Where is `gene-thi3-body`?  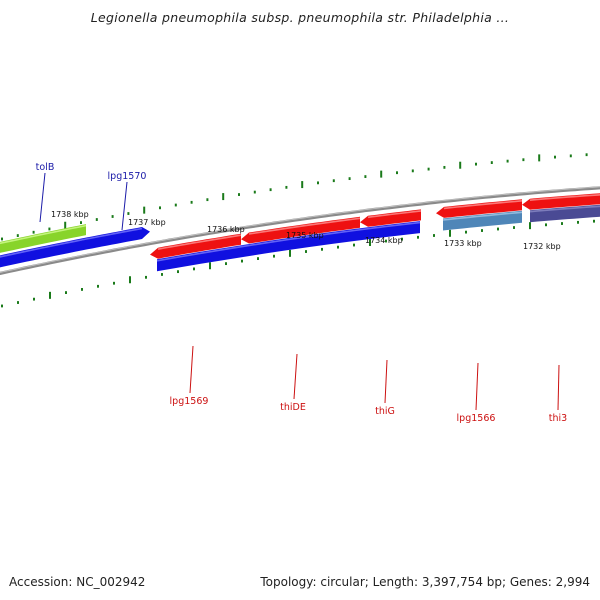 gene-thi3-body is located at coordinates (565, 213).